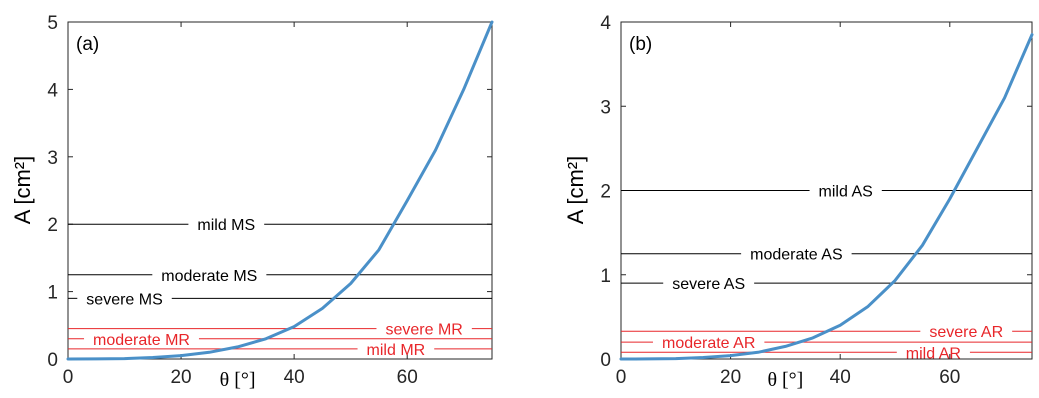  Describe the element at coordinates (966, 332) in the screenshot. I see `threshold-label: severe AR` at that location.